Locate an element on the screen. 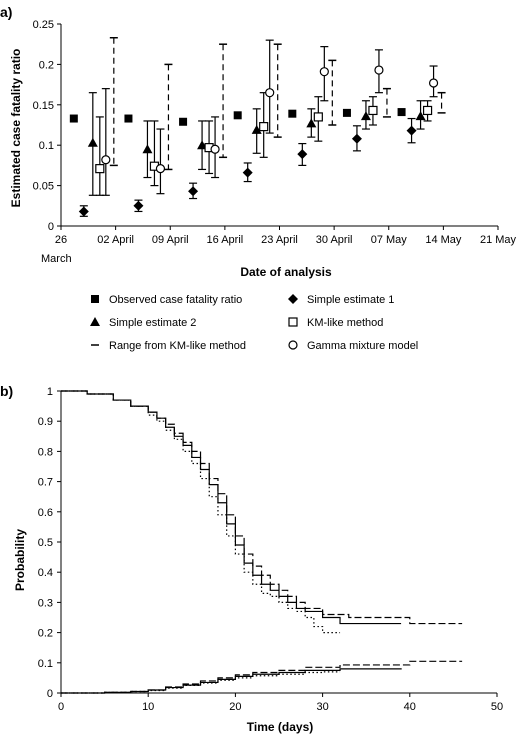 This screenshot has width=520, height=738. panel-b-y-tick-label: 0.6 is located at coordinates (45, 513).